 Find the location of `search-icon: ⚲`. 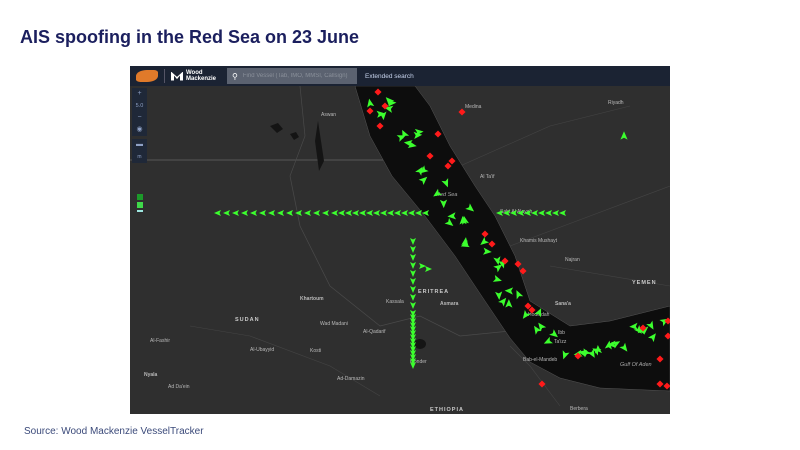

search-icon: ⚲ is located at coordinates (235, 76).